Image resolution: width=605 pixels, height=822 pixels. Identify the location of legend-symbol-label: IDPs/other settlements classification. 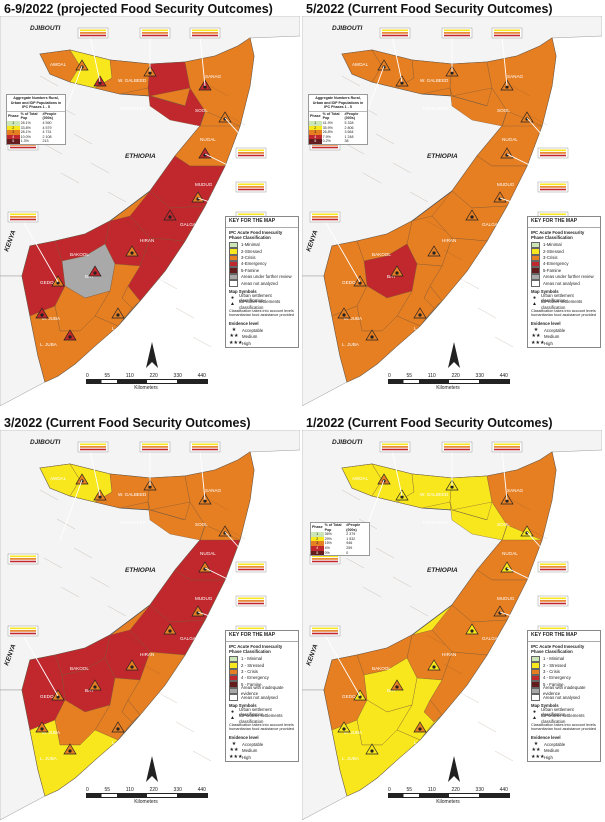
(563, 718).